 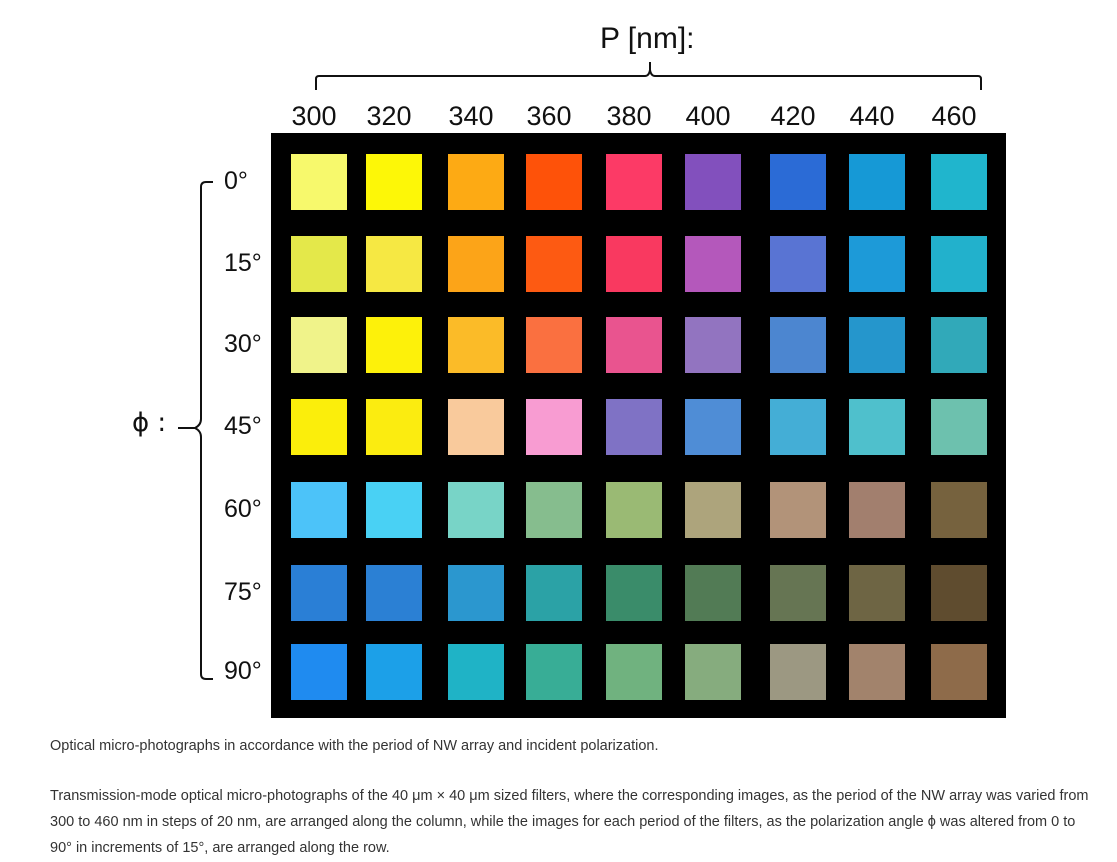 What do you see at coordinates (236, 181) in the screenshot?
I see `angle-label: 0°` at bounding box center [236, 181].